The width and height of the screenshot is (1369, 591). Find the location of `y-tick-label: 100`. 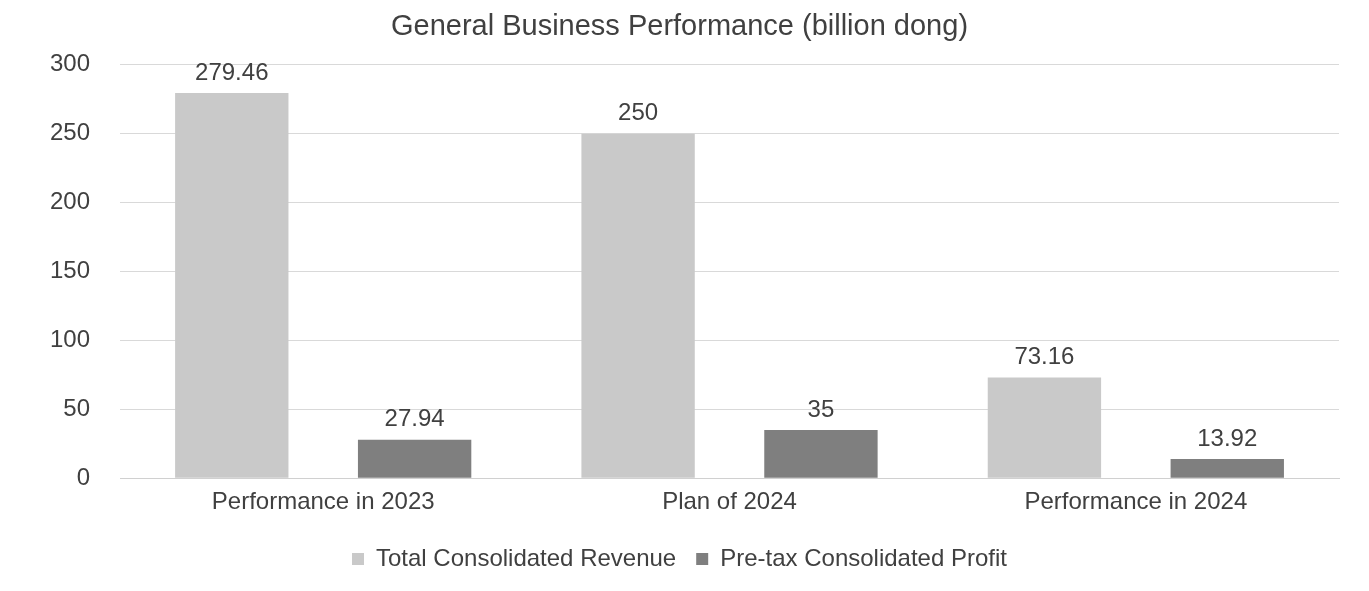

y-tick-label: 100 is located at coordinates (70, 339).